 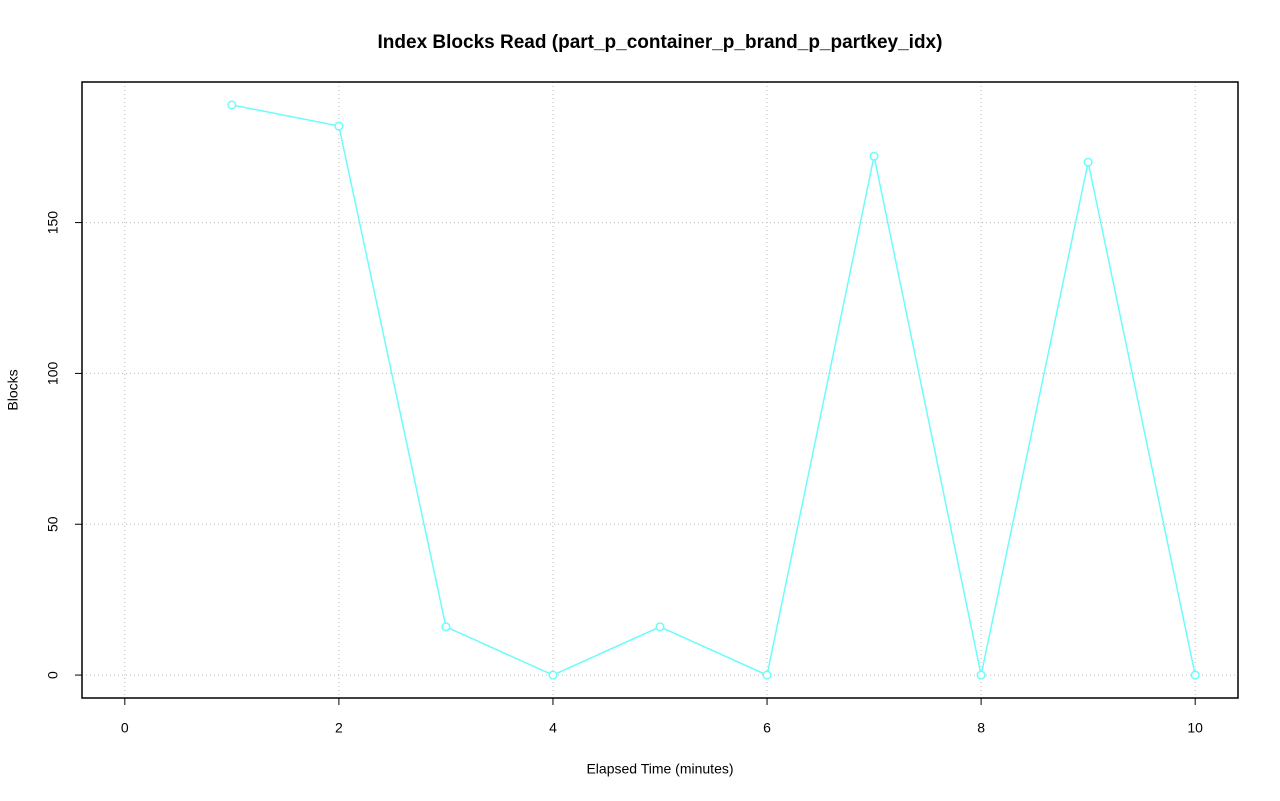 What do you see at coordinates (553, 728) in the screenshot?
I see `x-tick-label: 4` at bounding box center [553, 728].